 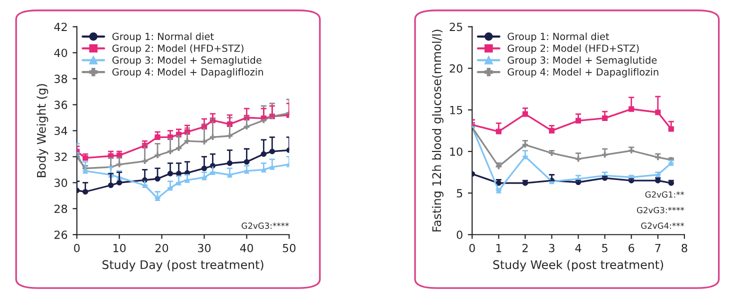 What do you see at coordinates (456, 151) in the screenshot?
I see `y-tick-label: 10` at bounding box center [456, 151].